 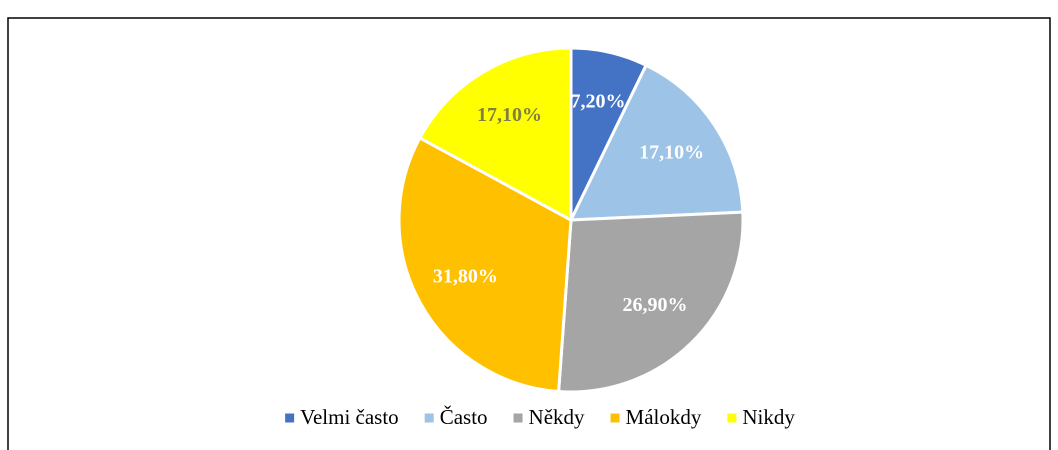 I want to click on data-label: 7,20%, so click(x=597, y=101).